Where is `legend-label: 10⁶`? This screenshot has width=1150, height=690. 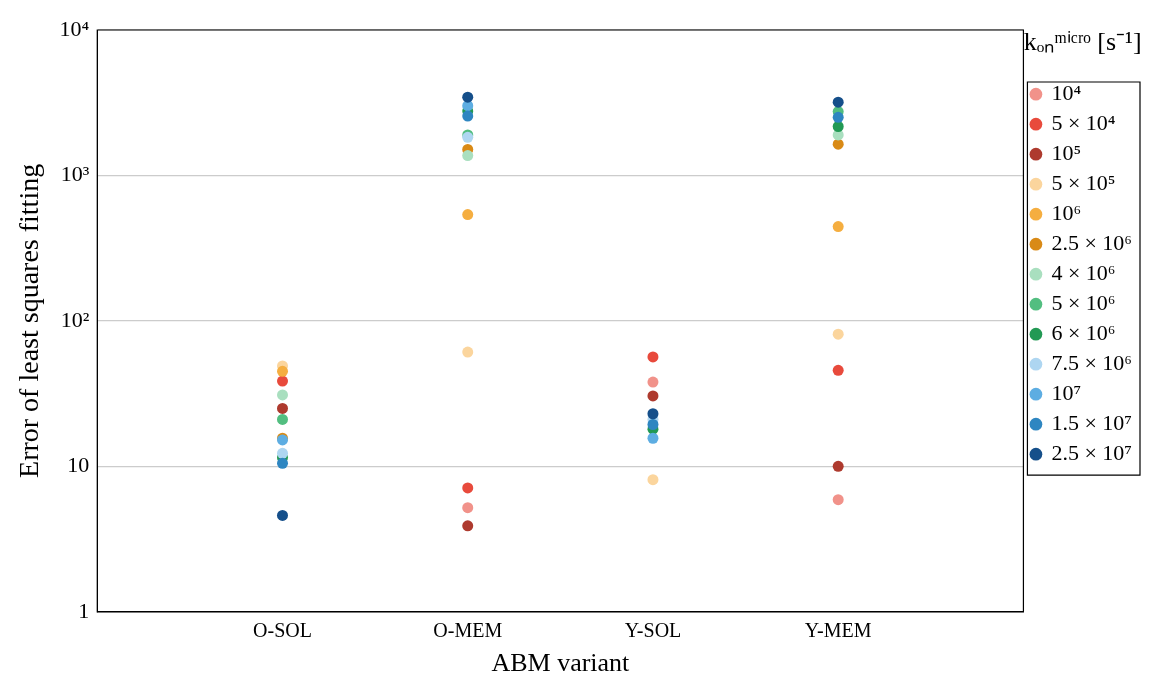 legend-label: 10⁶ is located at coordinates (1066, 212).